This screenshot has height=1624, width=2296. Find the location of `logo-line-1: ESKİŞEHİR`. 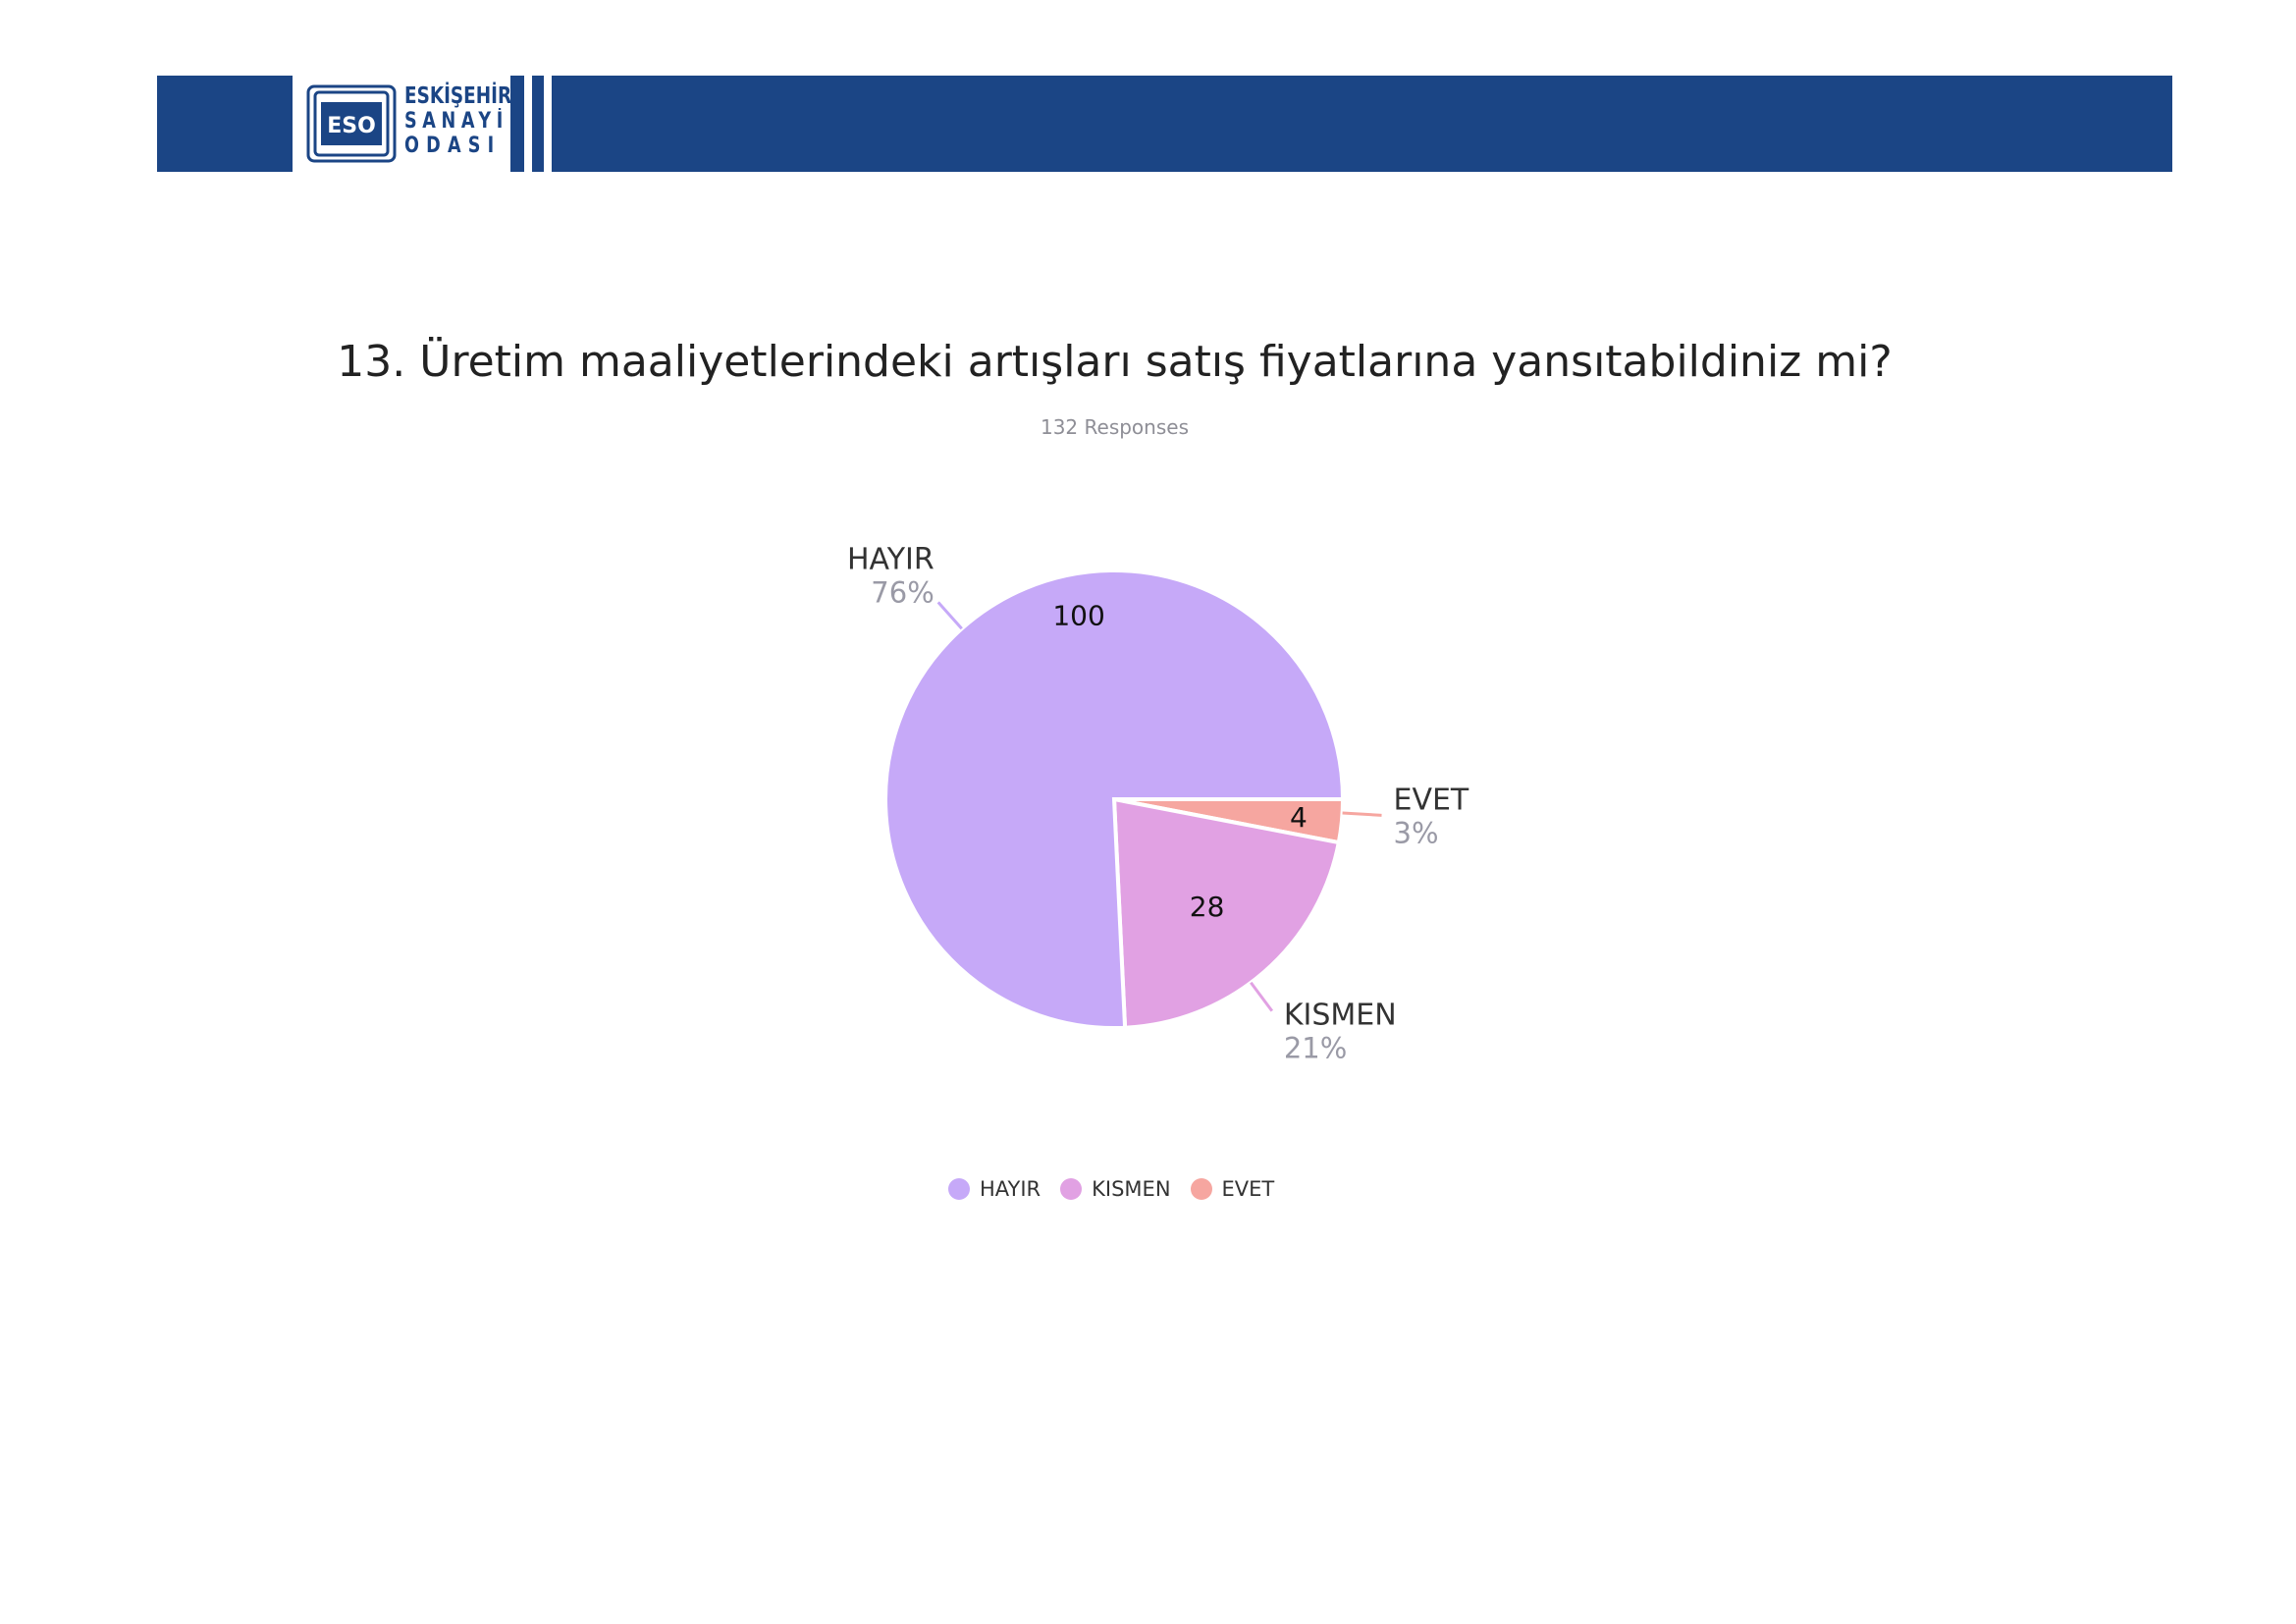

logo-line-1: ESKİŞEHİR is located at coordinates (458, 96).